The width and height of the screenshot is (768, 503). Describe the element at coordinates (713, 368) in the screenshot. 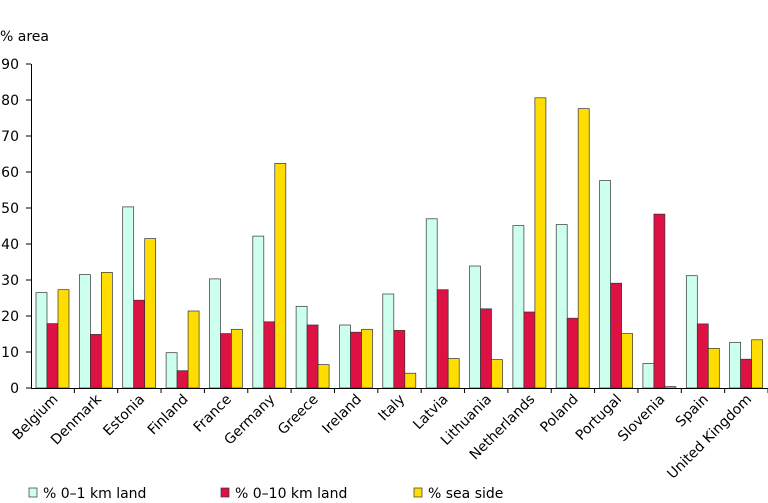

I see `bar-3-spain` at that location.